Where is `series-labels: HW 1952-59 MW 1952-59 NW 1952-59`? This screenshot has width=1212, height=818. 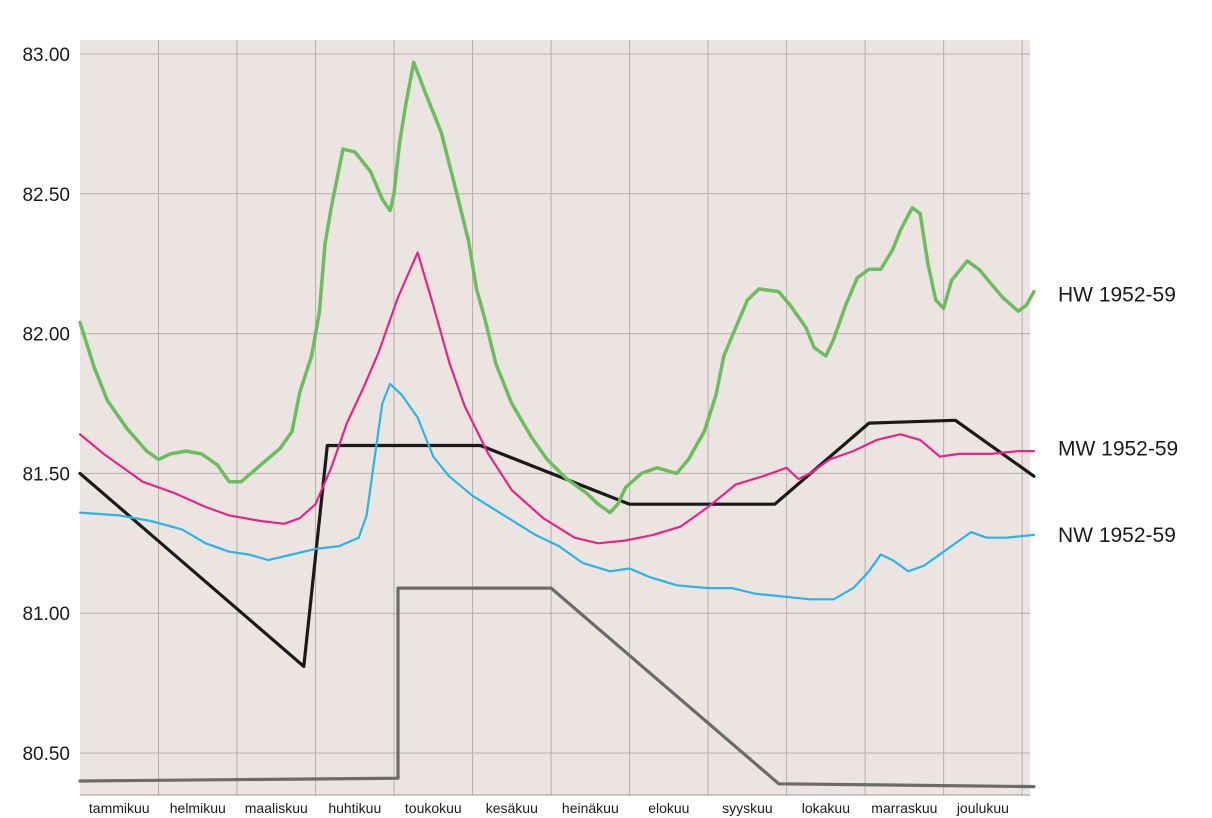
series-labels: HW 1952-59 MW 1952-59 NW 1952-59 is located at coordinates (1118, 414).